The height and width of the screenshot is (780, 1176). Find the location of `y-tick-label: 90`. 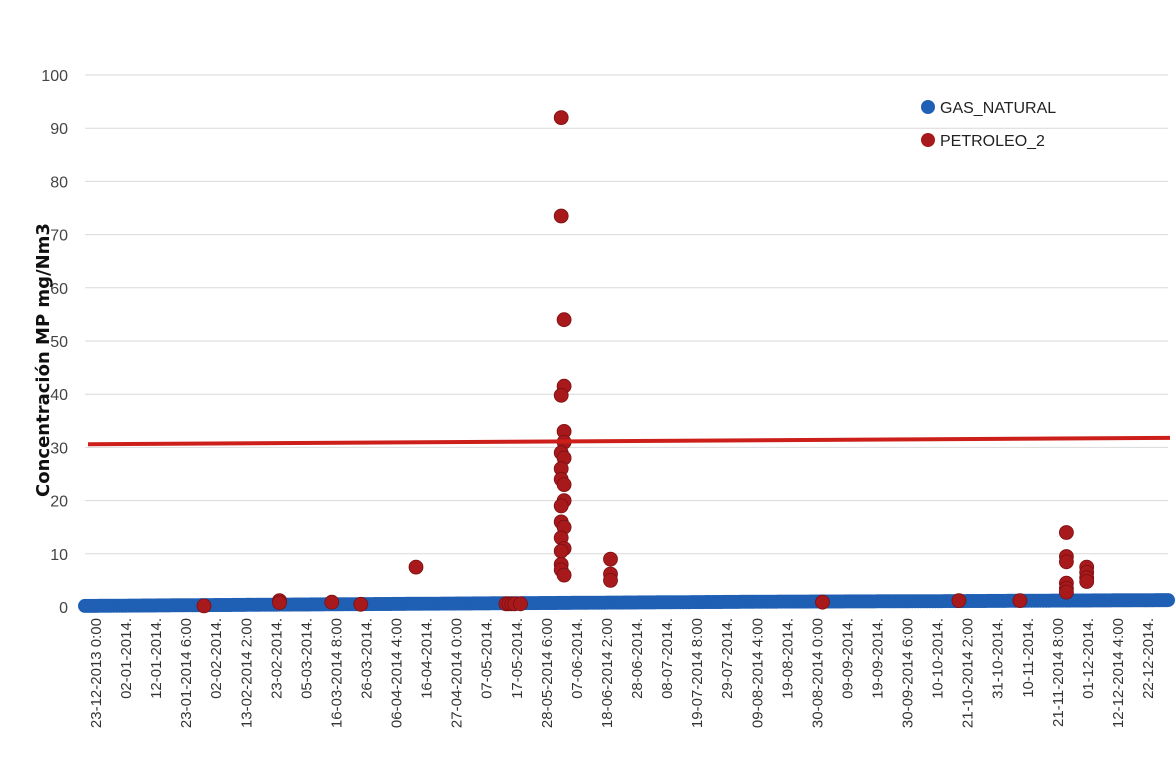

y-tick-label: 90 is located at coordinates (59, 129).